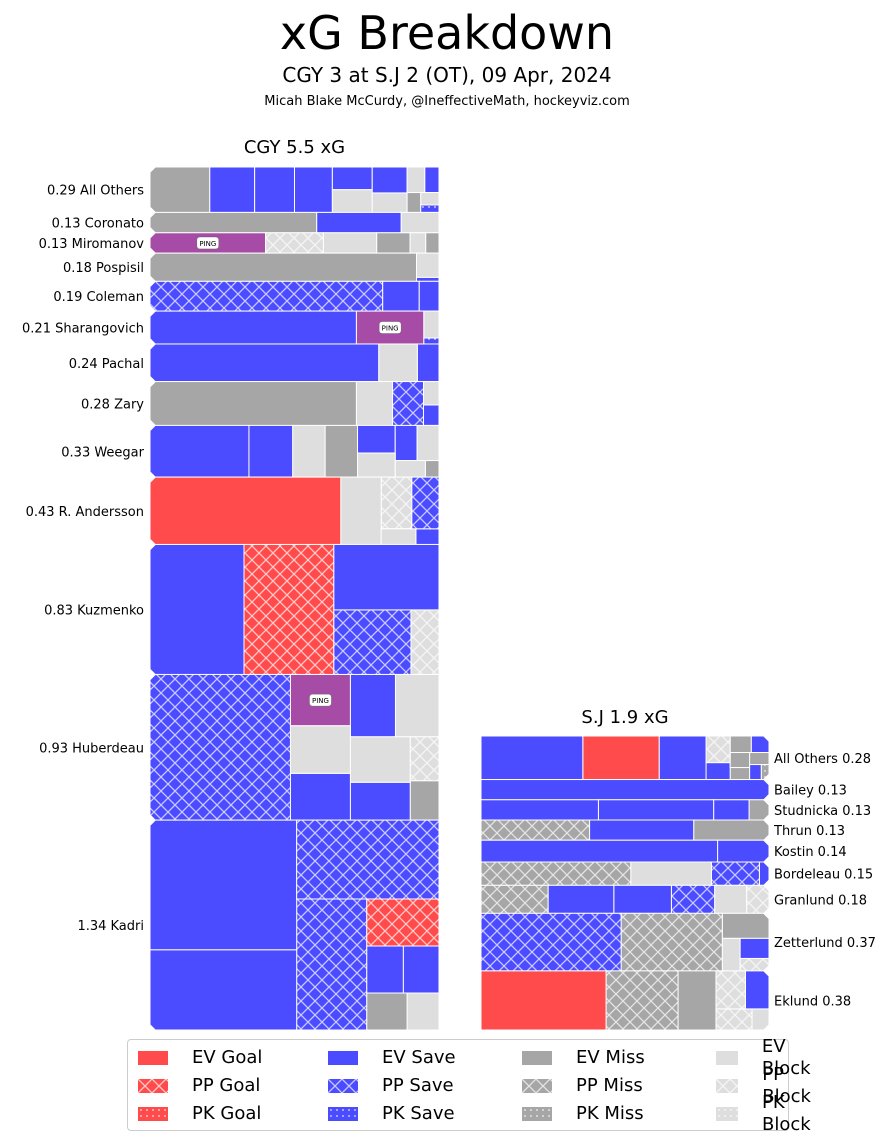 The image size is (894, 1142). Describe the element at coordinates (246, 222) in the screenshot. I see `player-row: 0.13 Coronato` at that location.